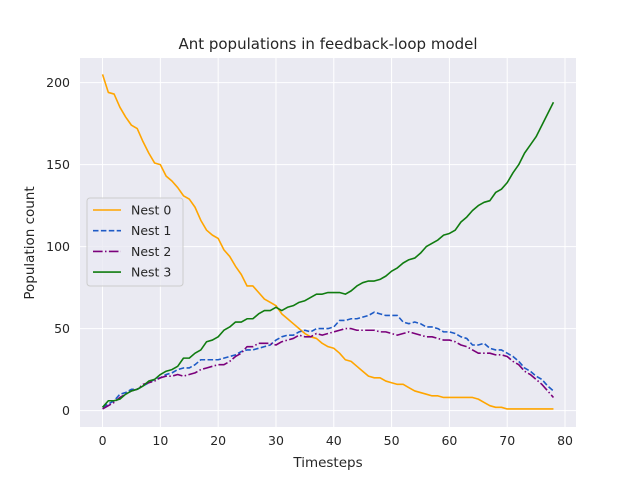  Describe the element at coordinates (30, 242) in the screenshot. I see `y-axis-label: Population count` at that location.